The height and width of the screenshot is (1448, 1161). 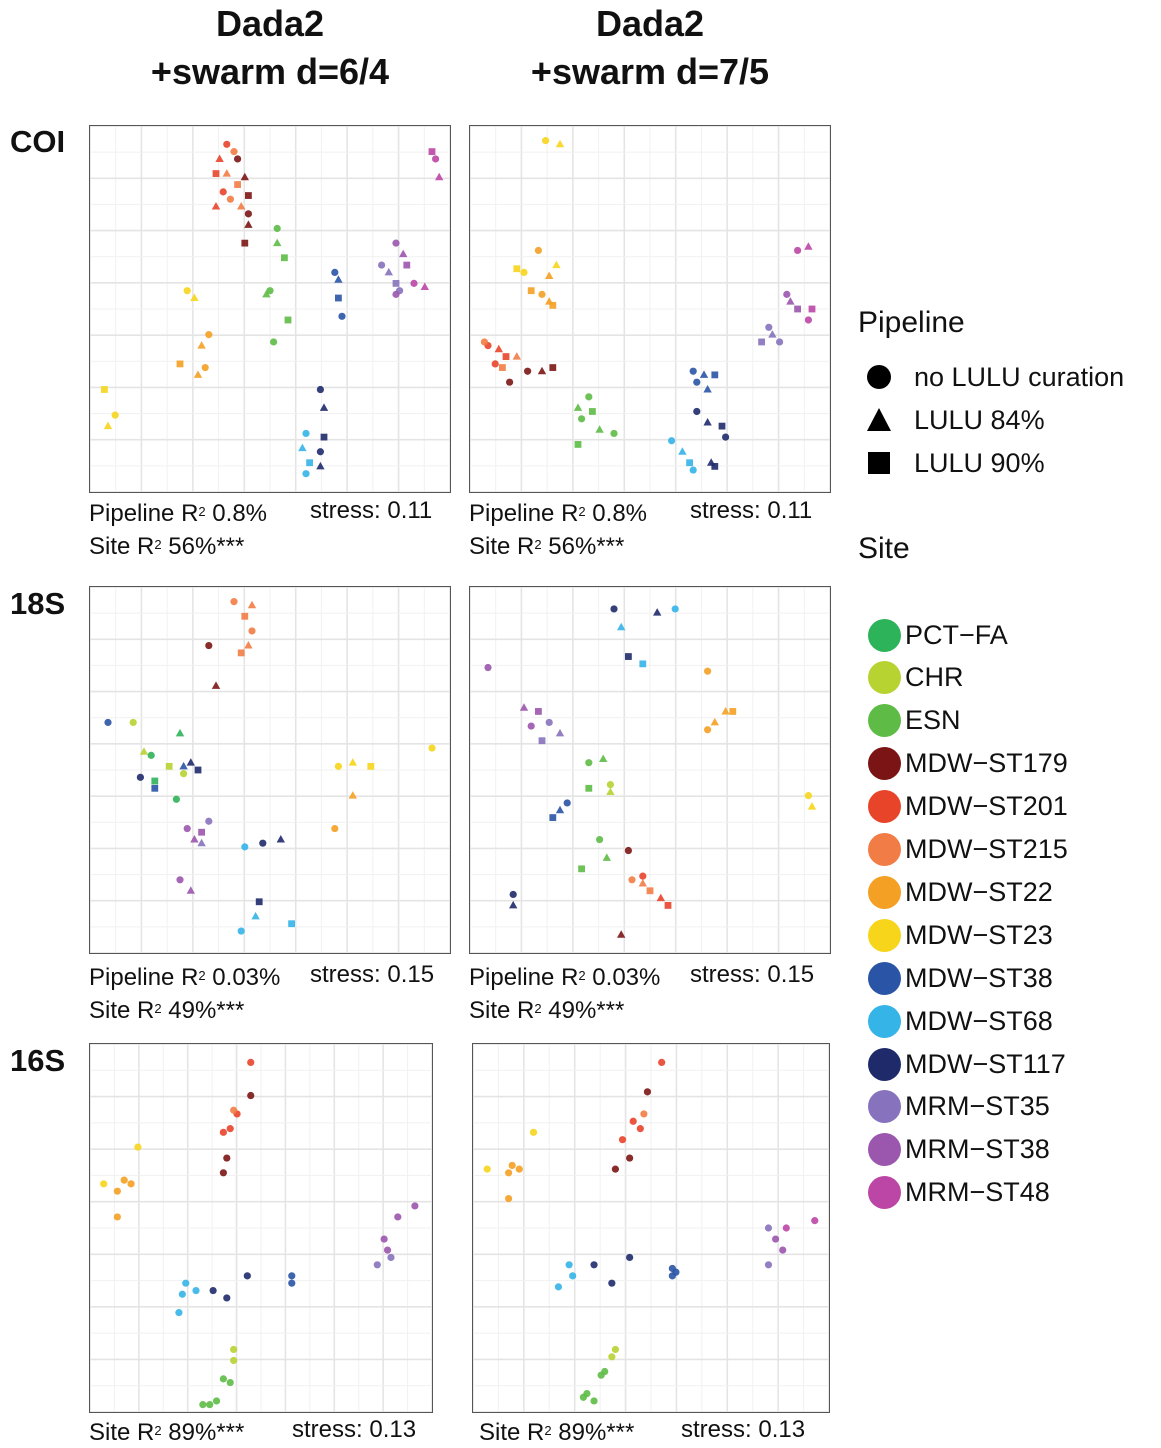 What do you see at coordinates (270, 48) in the screenshot?
I see `column-title-1: Dada2 +swarm d=6/4` at bounding box center [270, 48].